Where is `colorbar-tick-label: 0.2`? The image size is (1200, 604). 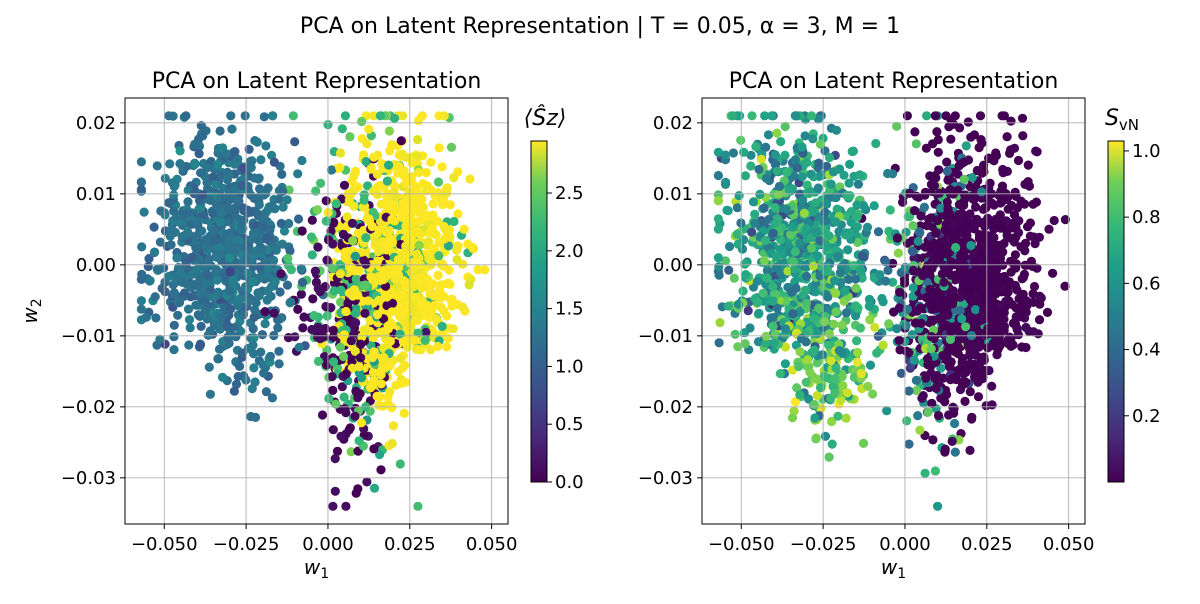
colorbar-tick-label: 0.2 is located at coordinates (1146, 416).